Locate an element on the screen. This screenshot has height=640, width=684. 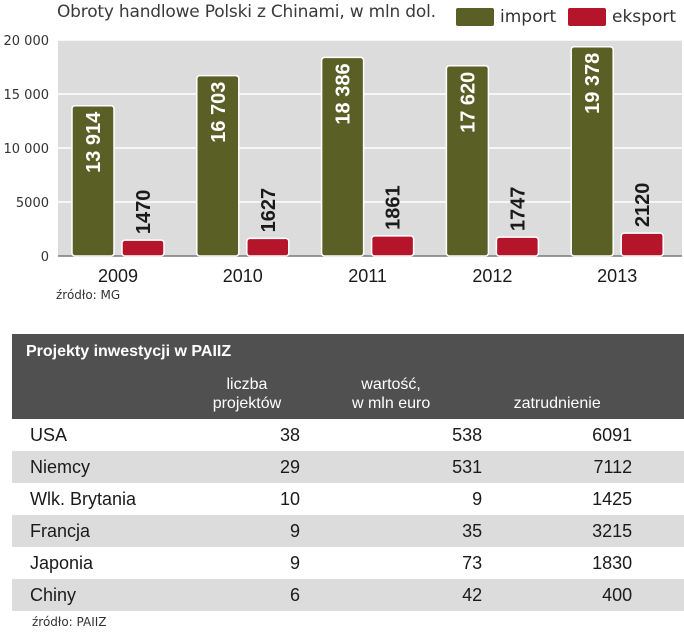
header-value: wartość, w mln euro is located at coordinates (391, 390).